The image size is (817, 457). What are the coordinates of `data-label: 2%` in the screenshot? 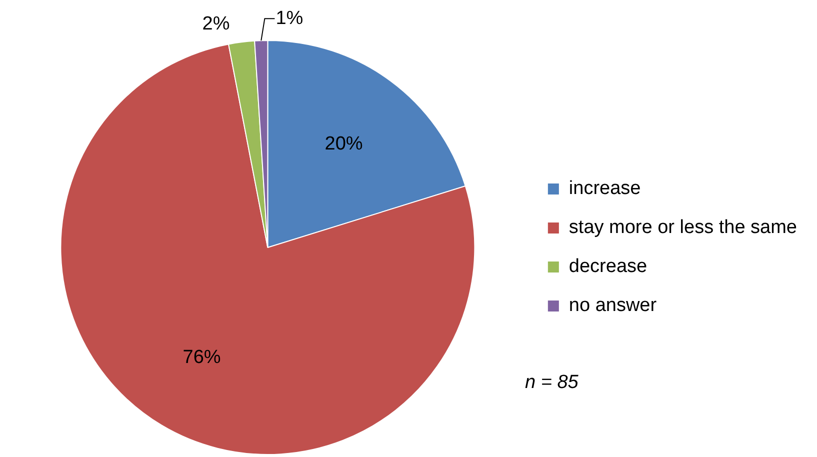 It's located at (216, 24).